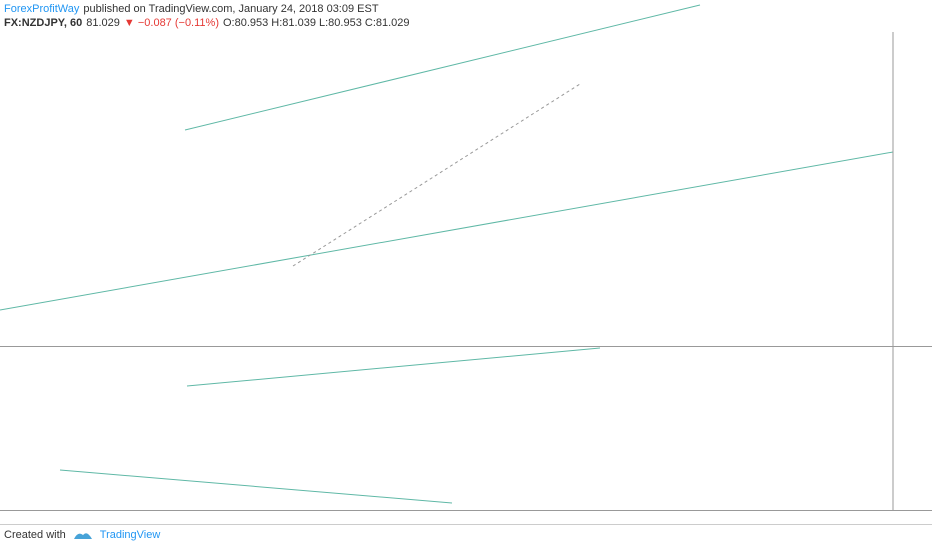 The width and height of the screenshot is (932, 550). What do you see at coordinates (436, 175) in the screenshot?
I see `fib-trend-line` at bounding box center [436, 175].